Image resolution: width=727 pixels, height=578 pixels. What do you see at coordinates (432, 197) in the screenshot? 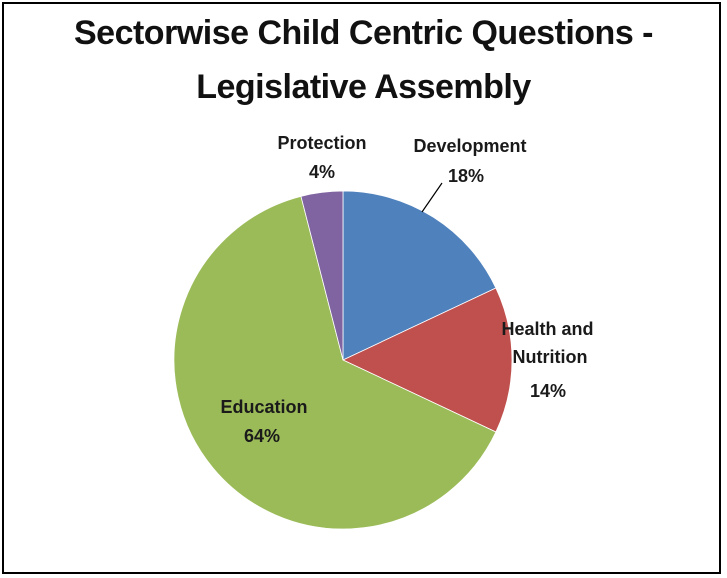
I see `development-leader-line` at bounding box center [432, 197].